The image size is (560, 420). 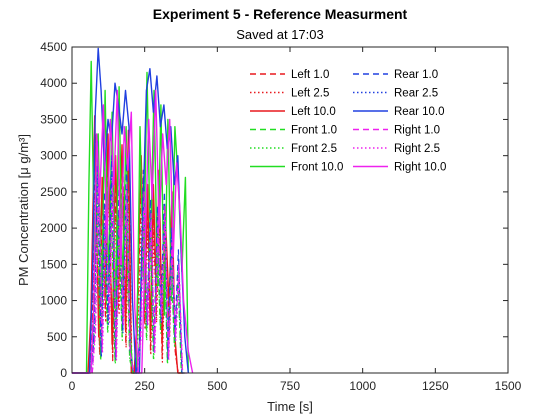 I want to click on y-tick-label: 4000, so click(x=53, y=83).